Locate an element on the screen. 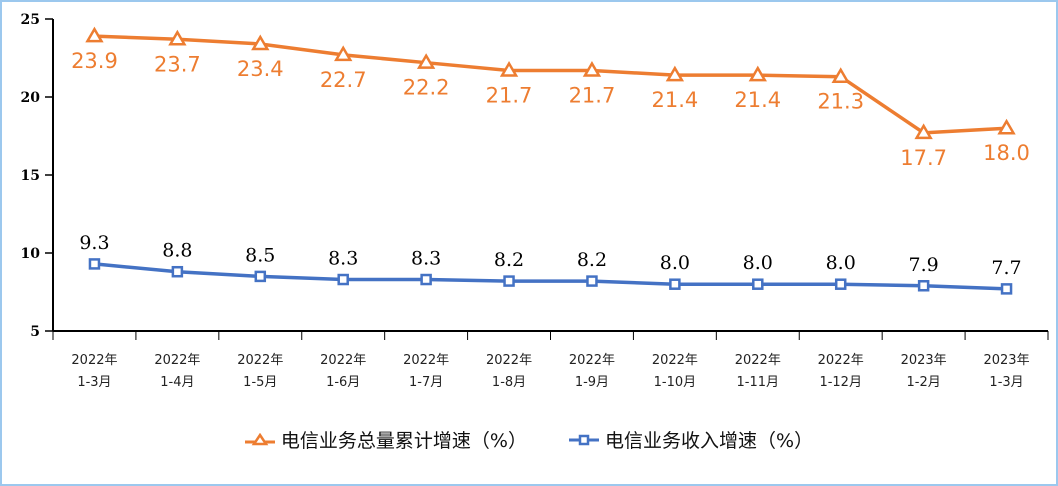  legend-item-revenue: 电信业务收入增速（%） is located at coordinates (691, 439).